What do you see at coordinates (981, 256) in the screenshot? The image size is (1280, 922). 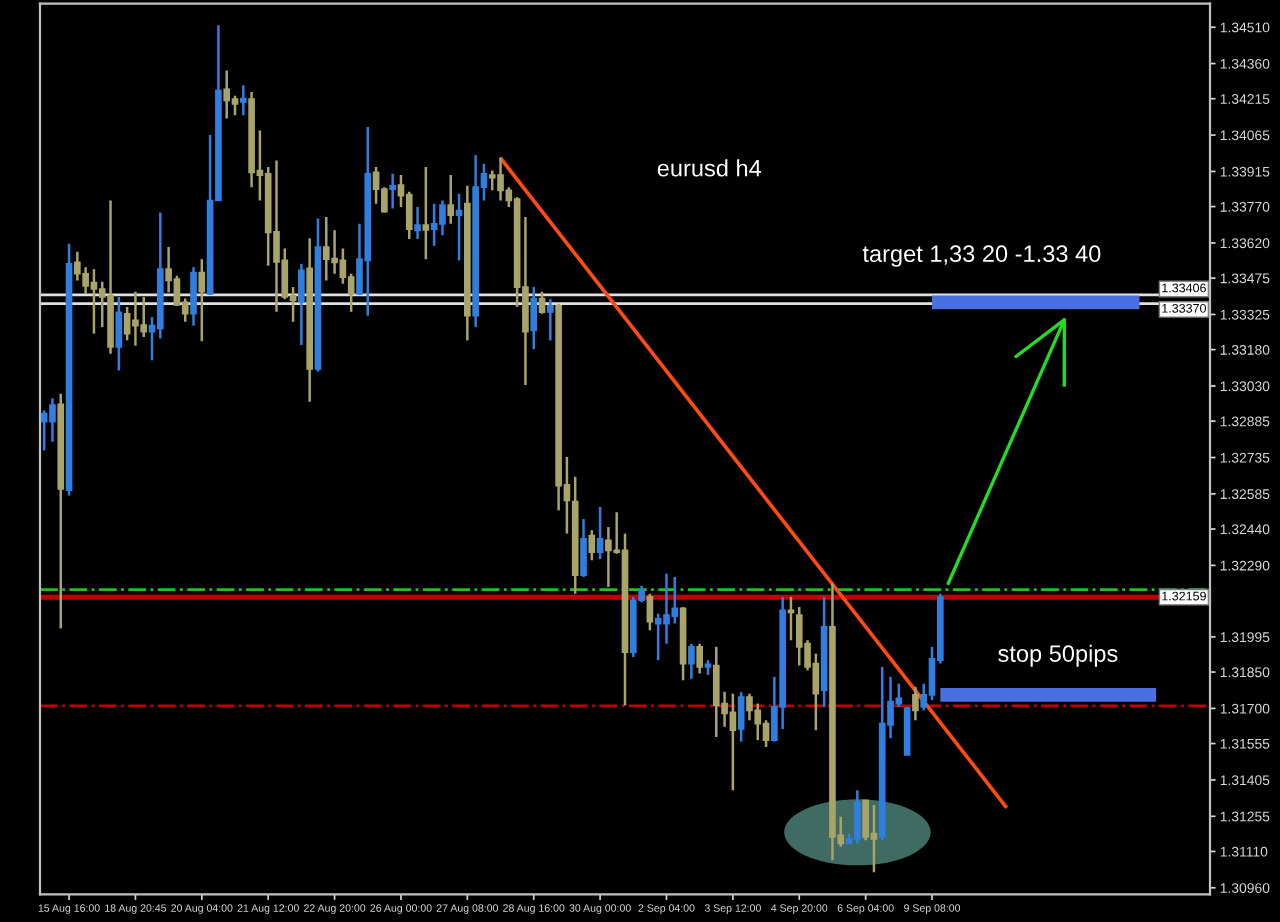 I see `annotation: target 1,33 20 -1.33 40` at bounding box center [981, 256].